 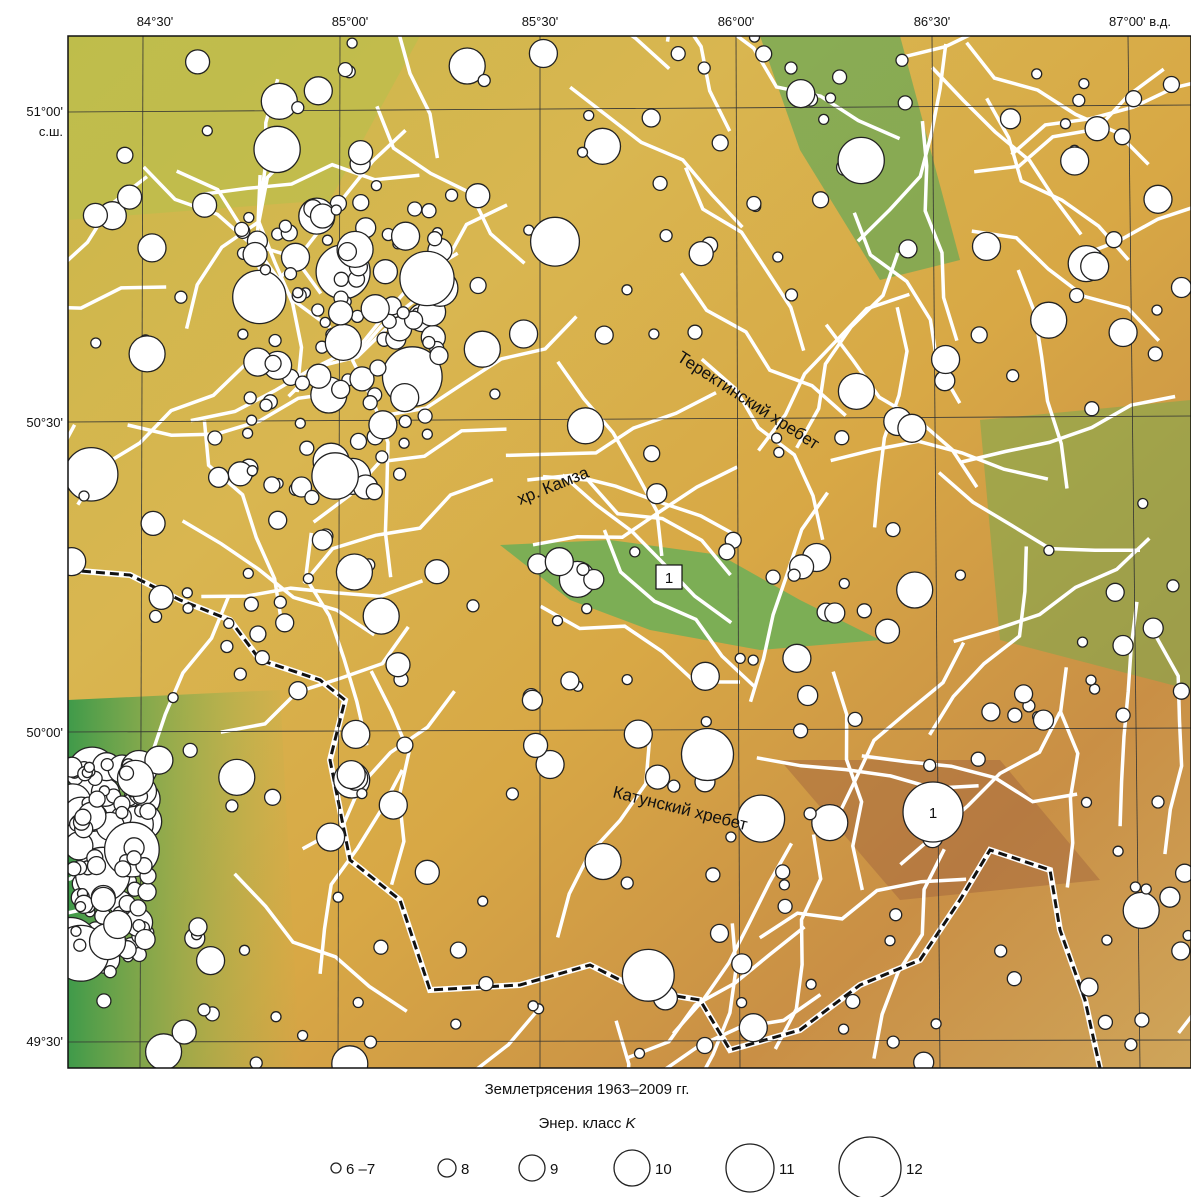 I want to click on longitude-label: 86°30', so click(x=932, y=21).